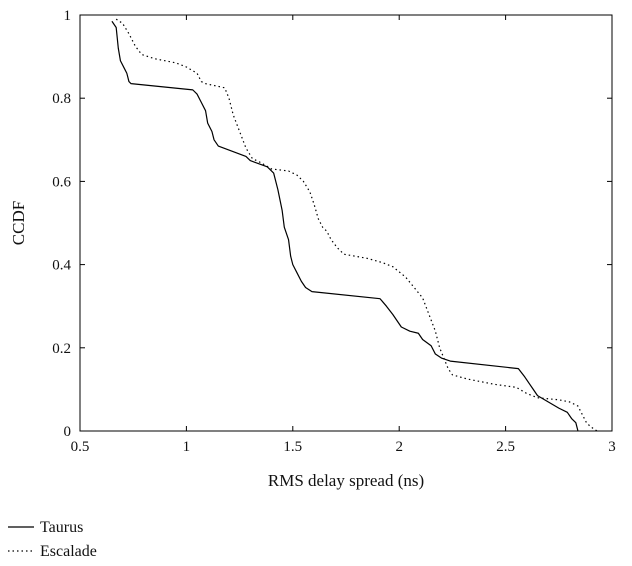  What do you see at coordinates (612, 447) in the screenshot?
I see `x-tick-label: 3` at bounding box center [612, 447].